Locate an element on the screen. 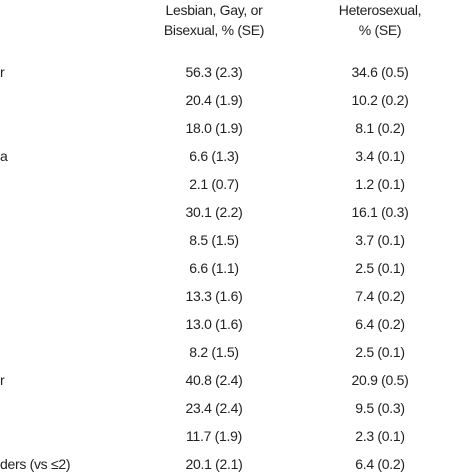 Image resolution: width=474 pixels, height=474 pixels. cell: 2.3 (0.1) is located at coordinates (380, 436).